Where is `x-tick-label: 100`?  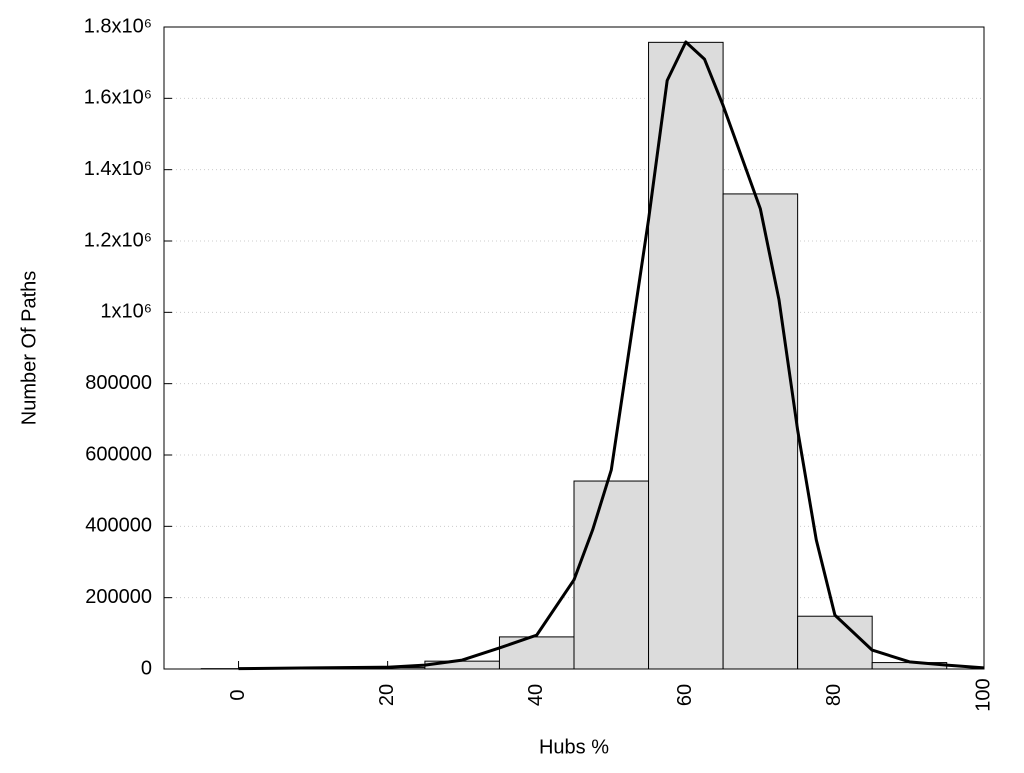 x-tick-label: 100 is located at coordinates (983, 694).